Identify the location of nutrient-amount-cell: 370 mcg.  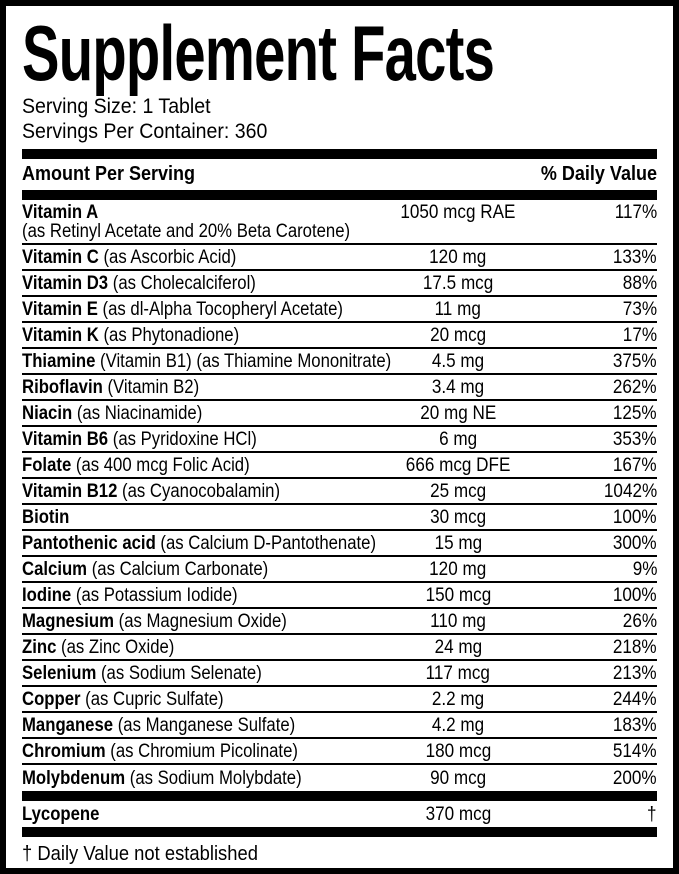
(458, 814).